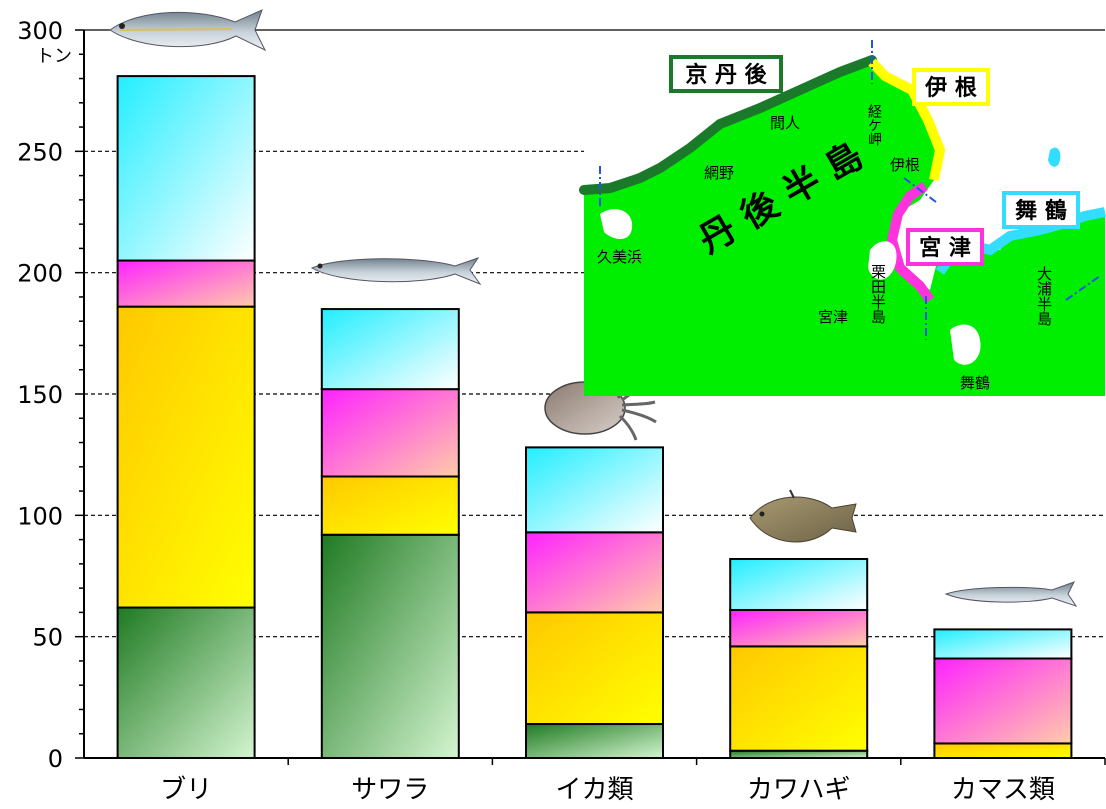  What do you see at coordinates (803, 516) in the screenshot?
I see `kawahagi-fish-illustration` at bounding box center [803, 516].